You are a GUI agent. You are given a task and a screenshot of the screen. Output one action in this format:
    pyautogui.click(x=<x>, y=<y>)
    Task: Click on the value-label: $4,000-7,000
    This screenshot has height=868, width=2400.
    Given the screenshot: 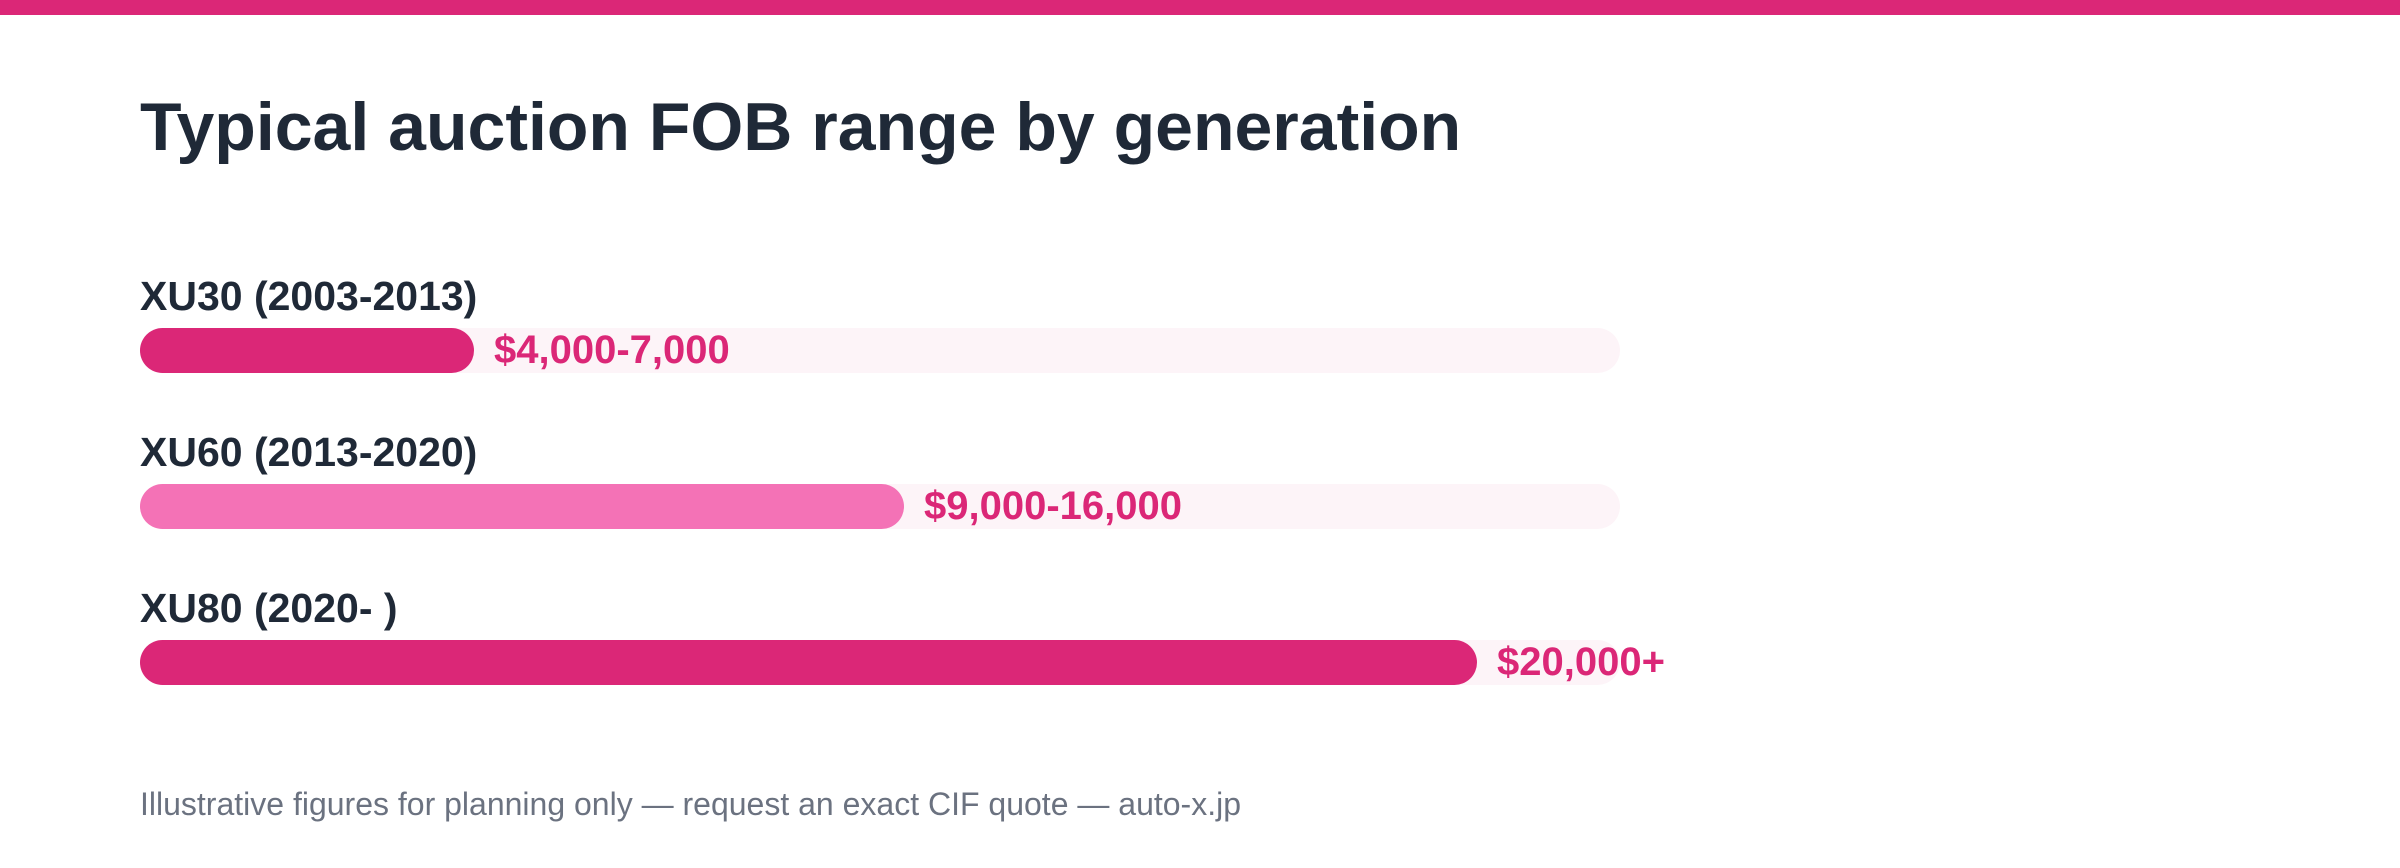 What is the action you would take?
    pyautogui.click(x=612, y=350)
    